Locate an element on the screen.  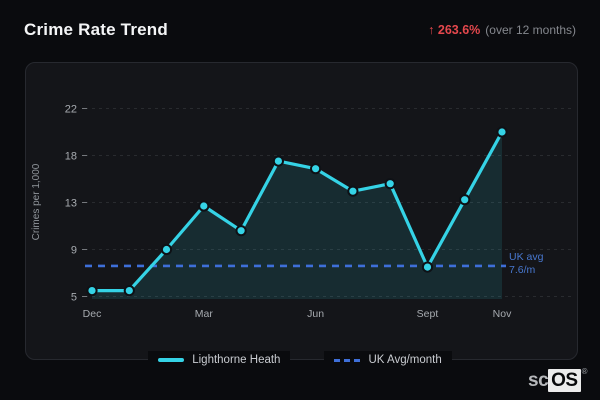
data-point-feb is located at coordinates (166, 249).